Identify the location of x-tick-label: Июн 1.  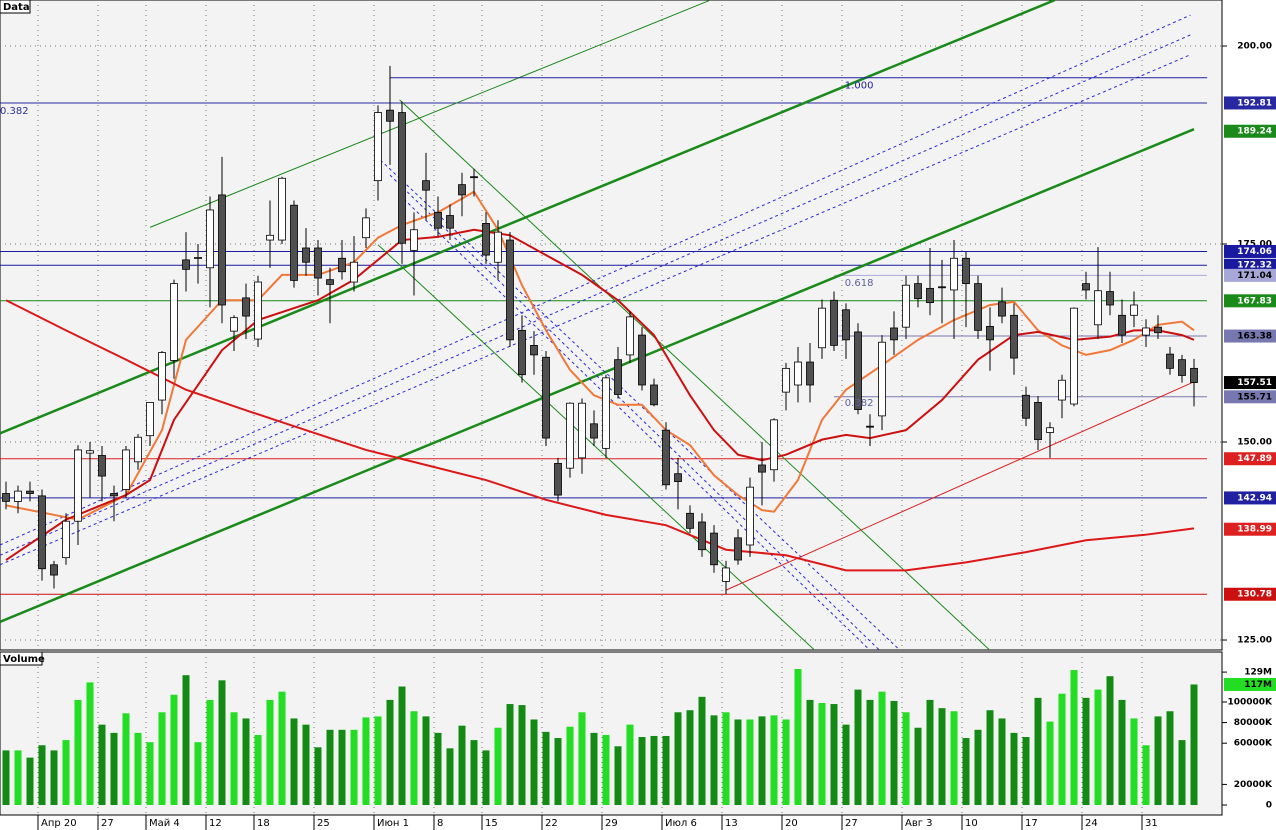
(393, 823).